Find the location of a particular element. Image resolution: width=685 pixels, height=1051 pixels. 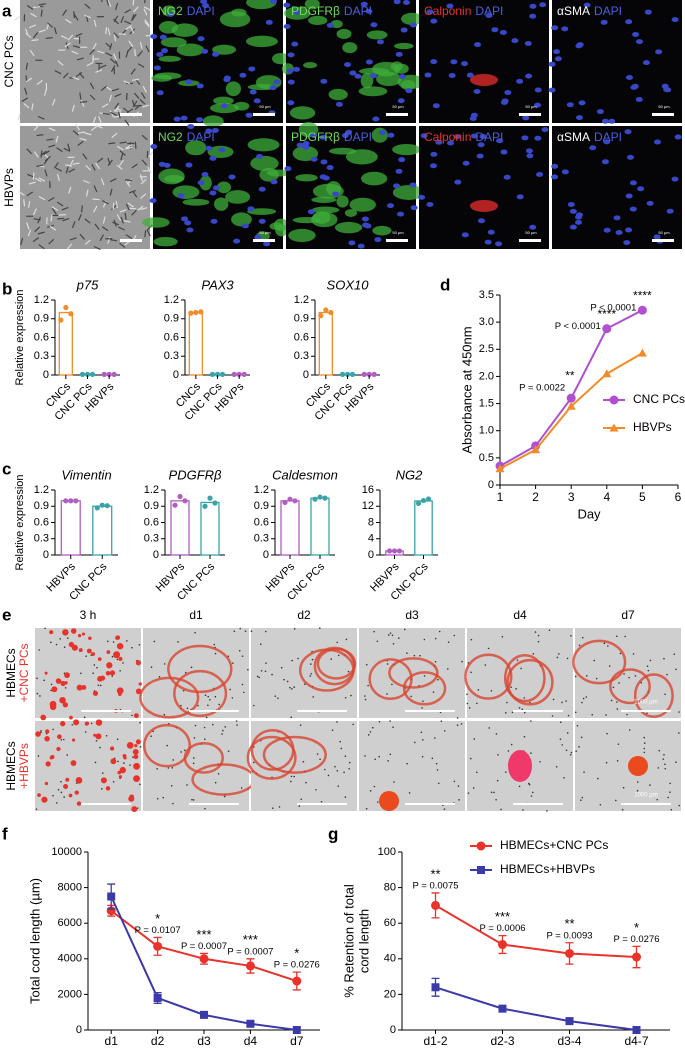

y-tick-label: 3.5 is located at coordinates (486, 295).